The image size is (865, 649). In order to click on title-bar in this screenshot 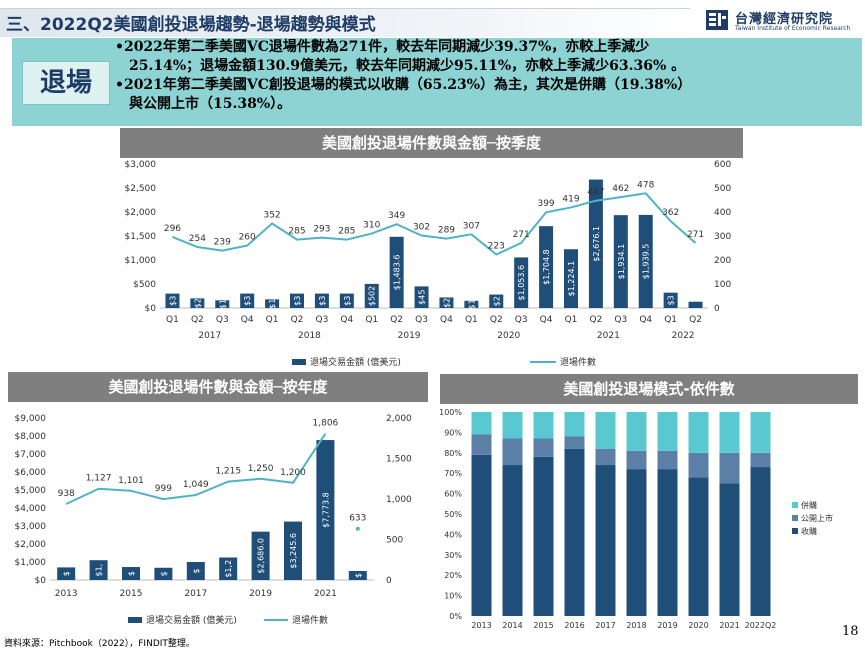, I will do `click(345, 22)`.